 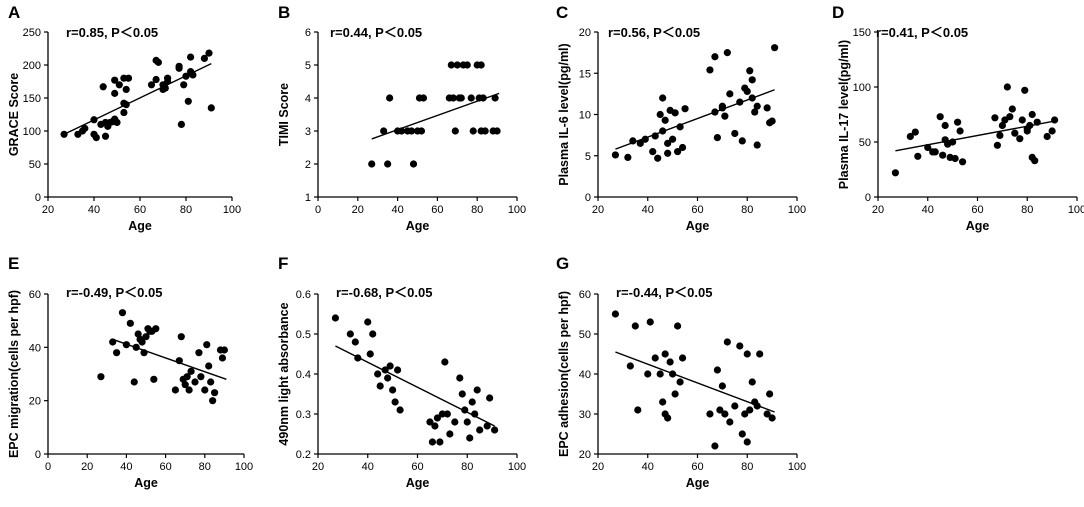 What do you see at coordinates (283, 263) in the screenshot?
I see `panel-letter: F` at bounding box center [283, 263].